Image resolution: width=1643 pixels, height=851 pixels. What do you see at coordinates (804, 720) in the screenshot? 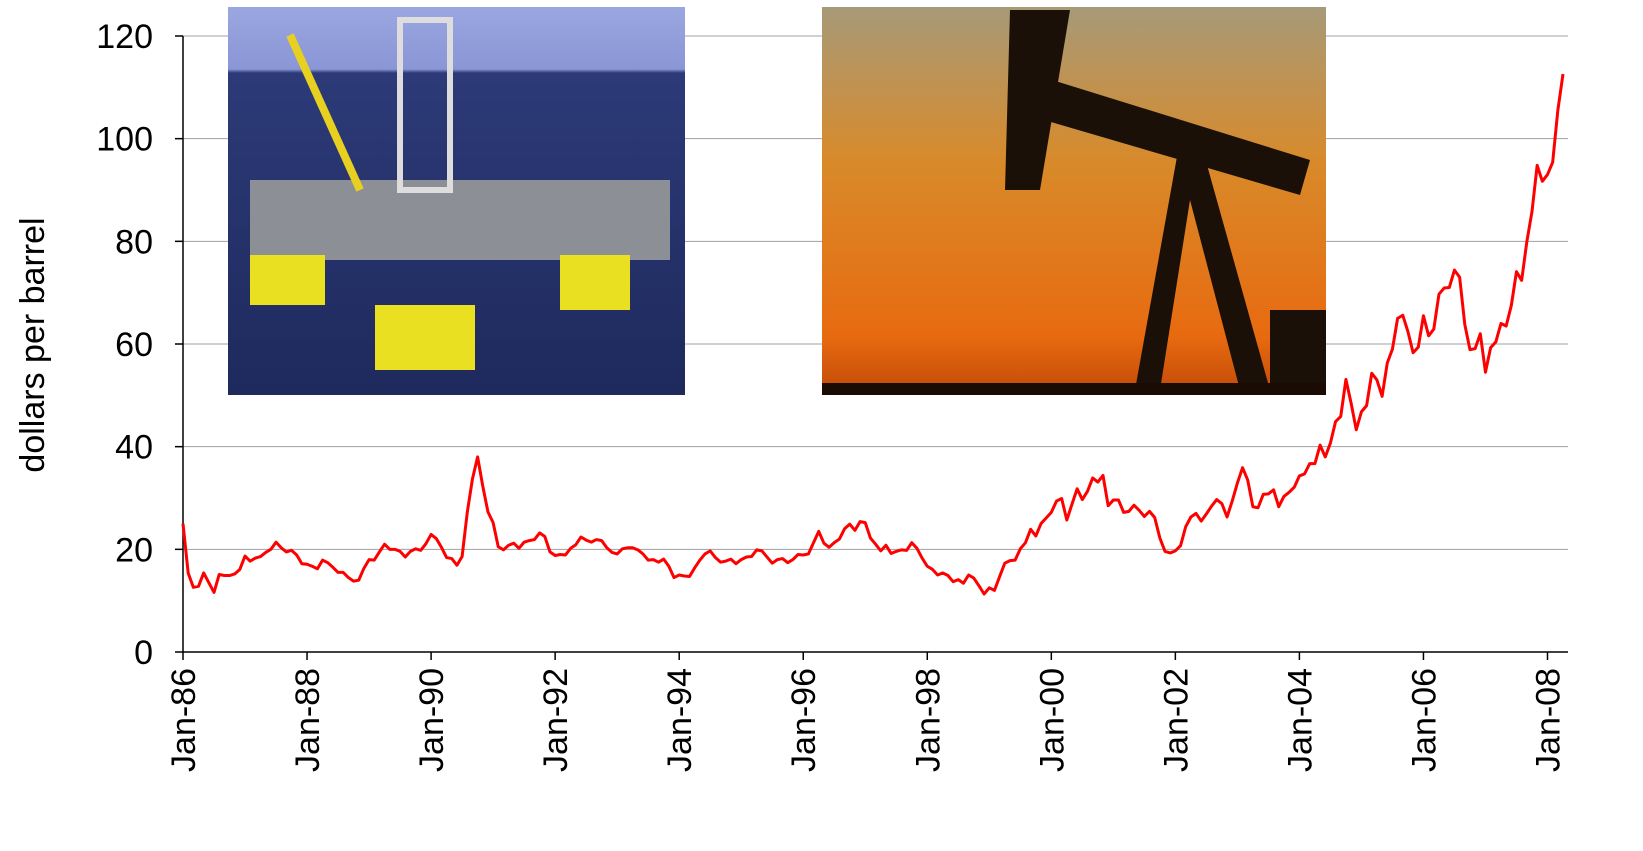
I see `x-tick-label: Jan-96` at bounding box center [804, 720].